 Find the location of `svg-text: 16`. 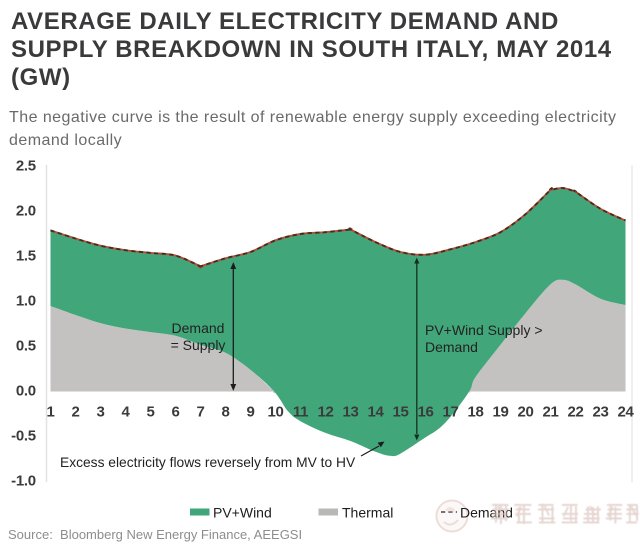

svg-text: 16 is located at coordinates (425, 412).